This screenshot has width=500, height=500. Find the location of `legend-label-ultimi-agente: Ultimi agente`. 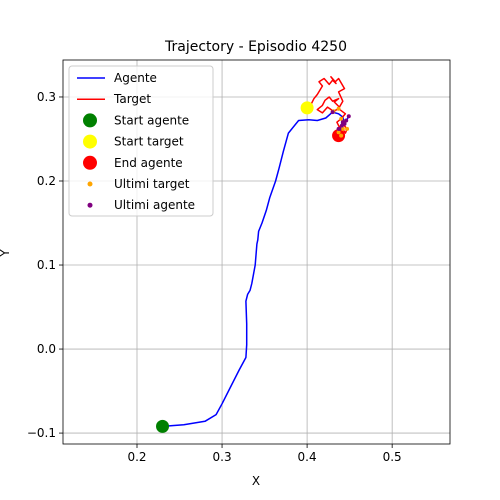

legend-label-ultimi-agente: Ultimi agente is located at coordinates (154, 205).